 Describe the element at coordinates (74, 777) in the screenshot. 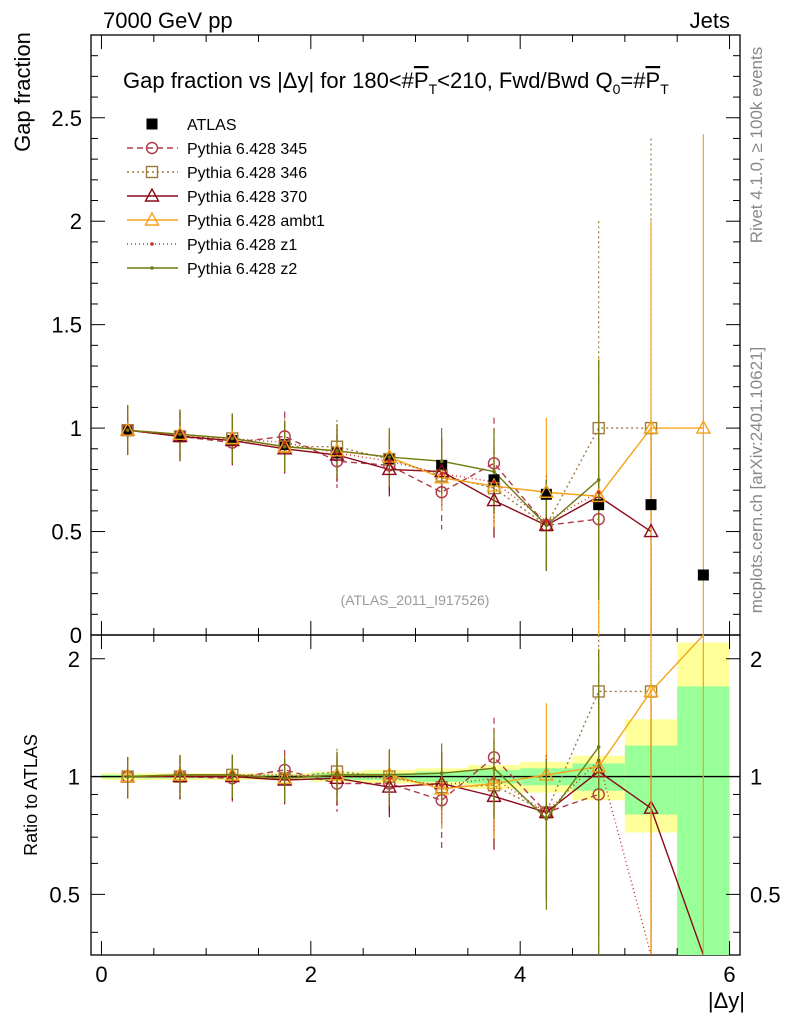

I see `ratio-y-tick-label: 1` at that location.